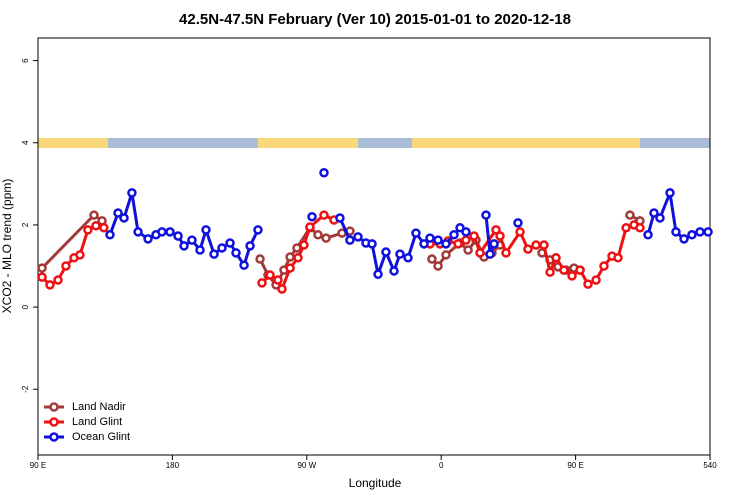 Image resolution: width=750 pixels, height=500 pixels. I want to click on x-tick-label: 180, so click(173, 465).